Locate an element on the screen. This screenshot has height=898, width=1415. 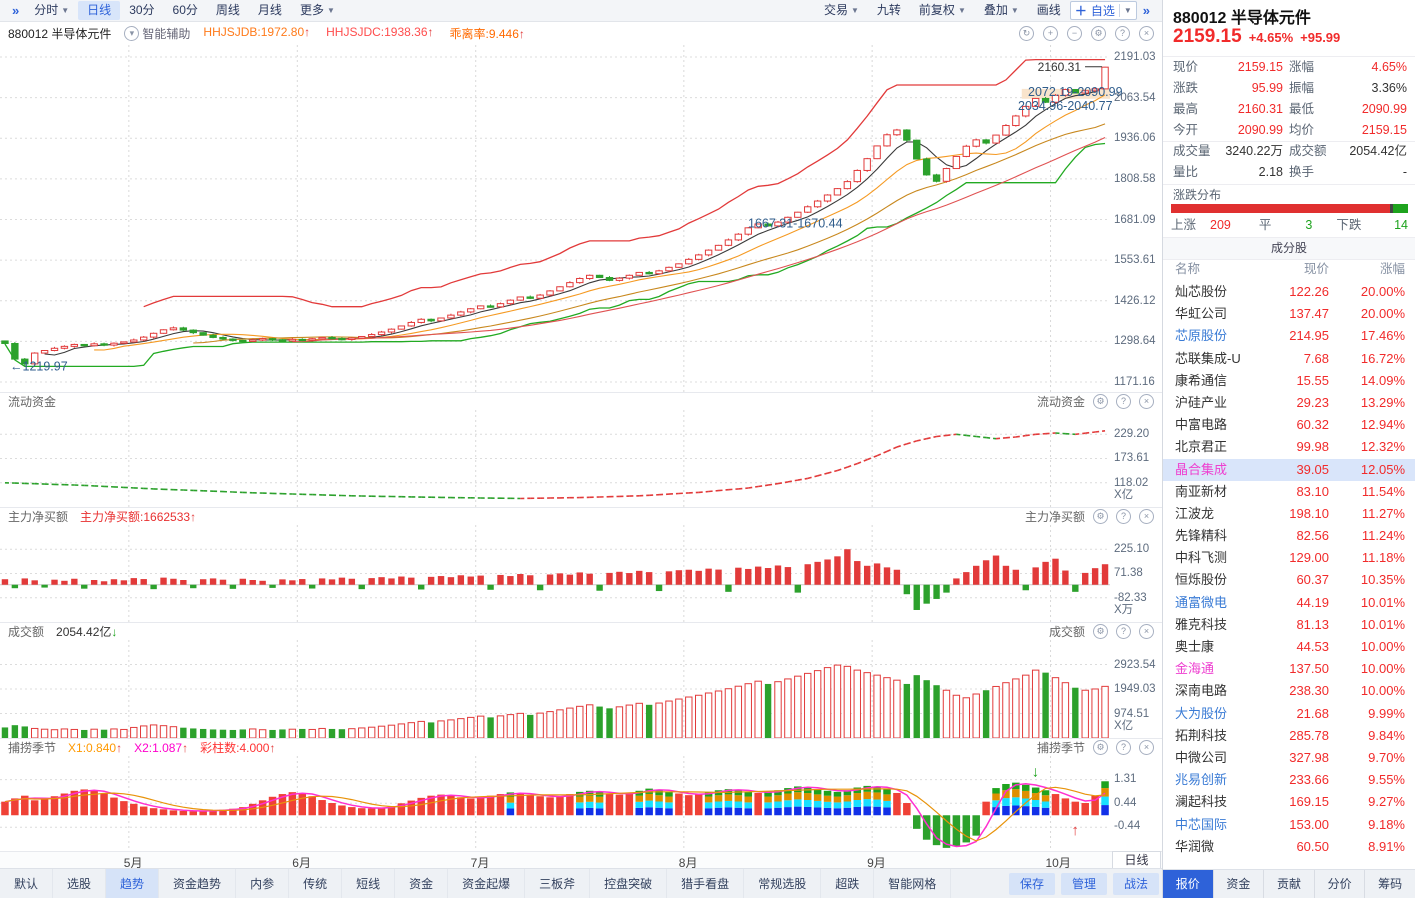
strategy-tab-默认: 默认 is located at coordinates (27, 883).